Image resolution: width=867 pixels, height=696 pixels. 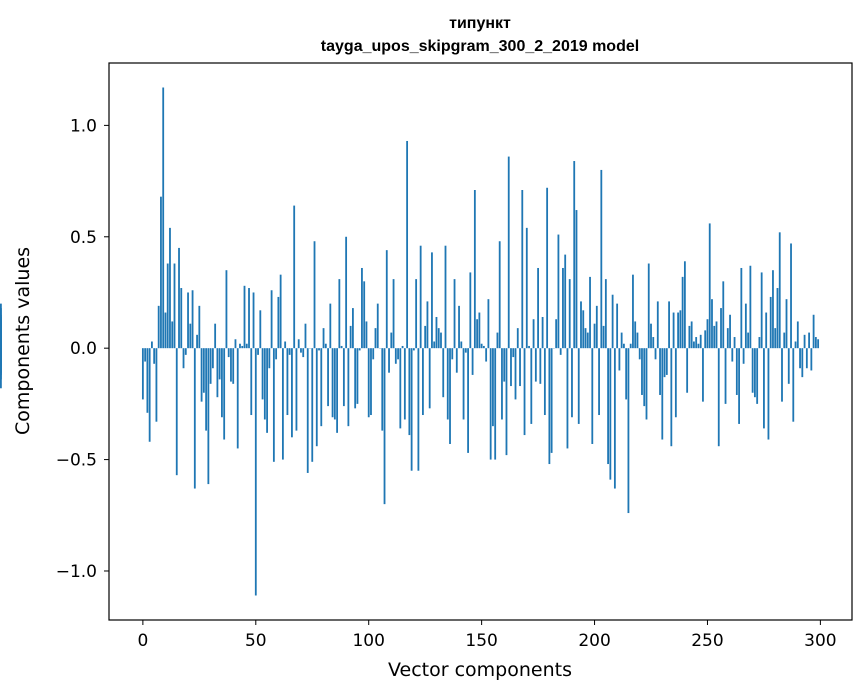 What do you see at coordinates (820, 641) in the screenshot?
I see `x-tick-label: 300` at bounding box center [820, 641].